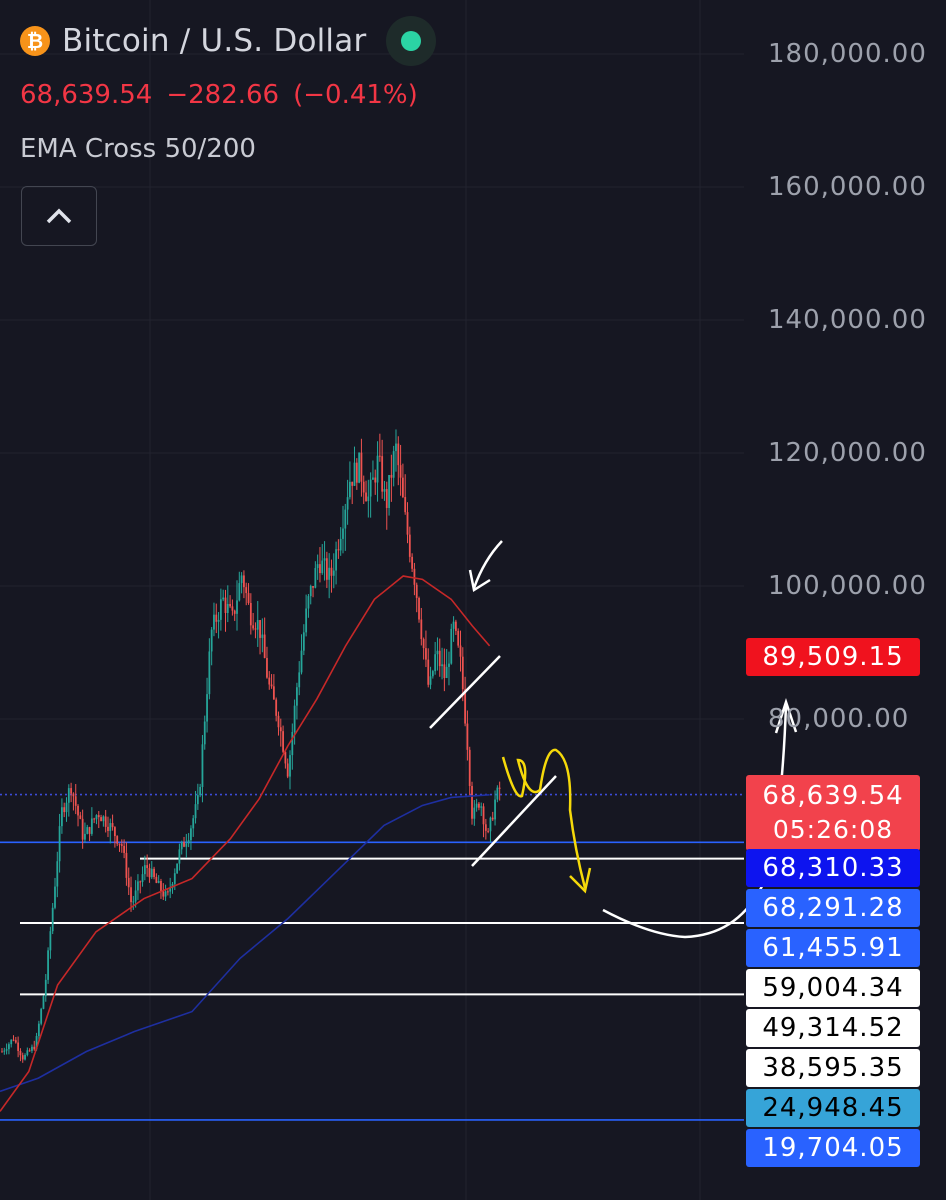 The image size is (946, 1200). I want to click on yellow-scribble-arrow, so click(544, 818).